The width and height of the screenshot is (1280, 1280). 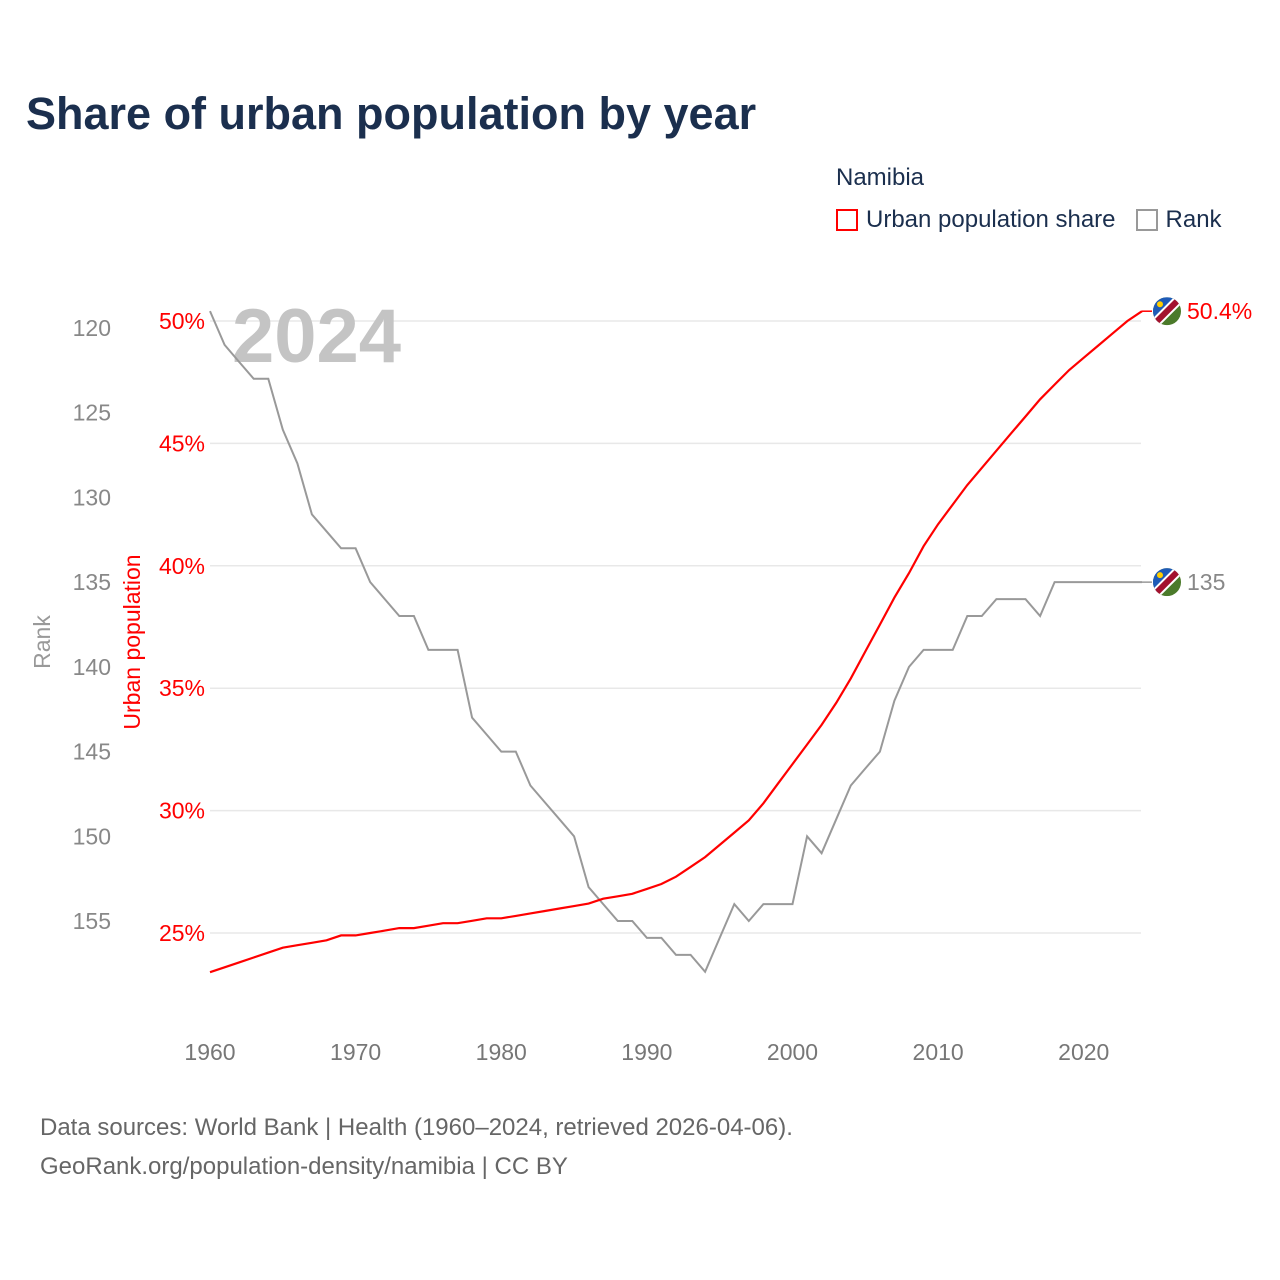 I want to click on rank-tick-label: 150, so click(x=92, y=836).